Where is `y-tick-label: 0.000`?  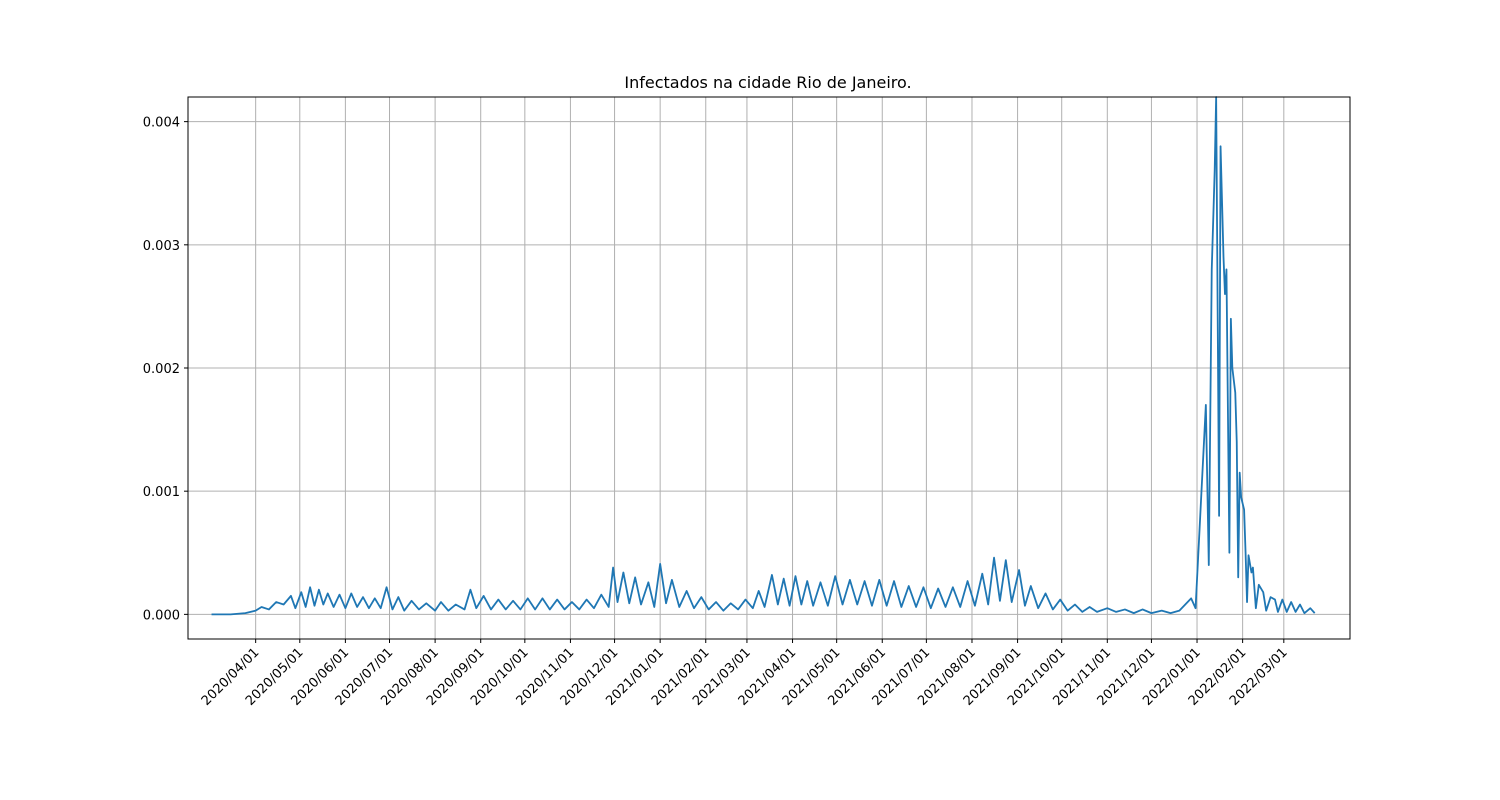
y-tick-label: 0.000 is located at coordinates (161, 615).